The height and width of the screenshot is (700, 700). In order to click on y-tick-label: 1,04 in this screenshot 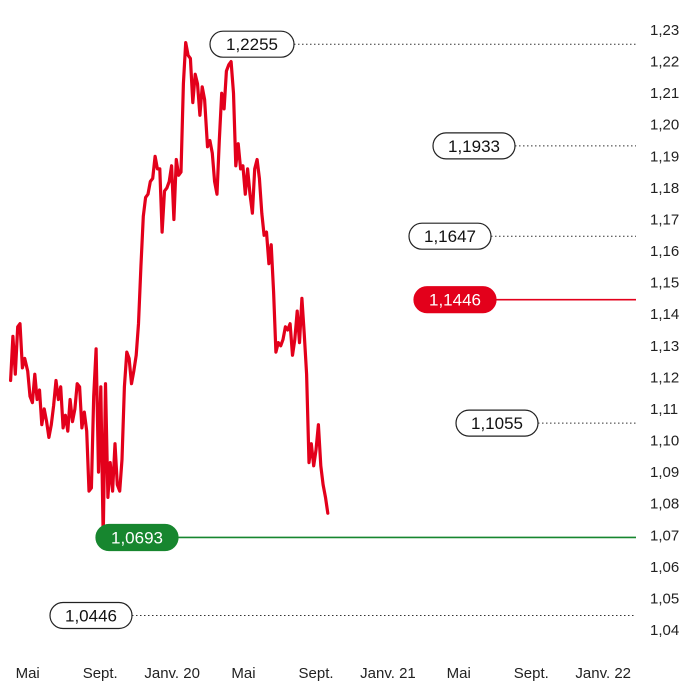, I will do `click(664, 630)`.